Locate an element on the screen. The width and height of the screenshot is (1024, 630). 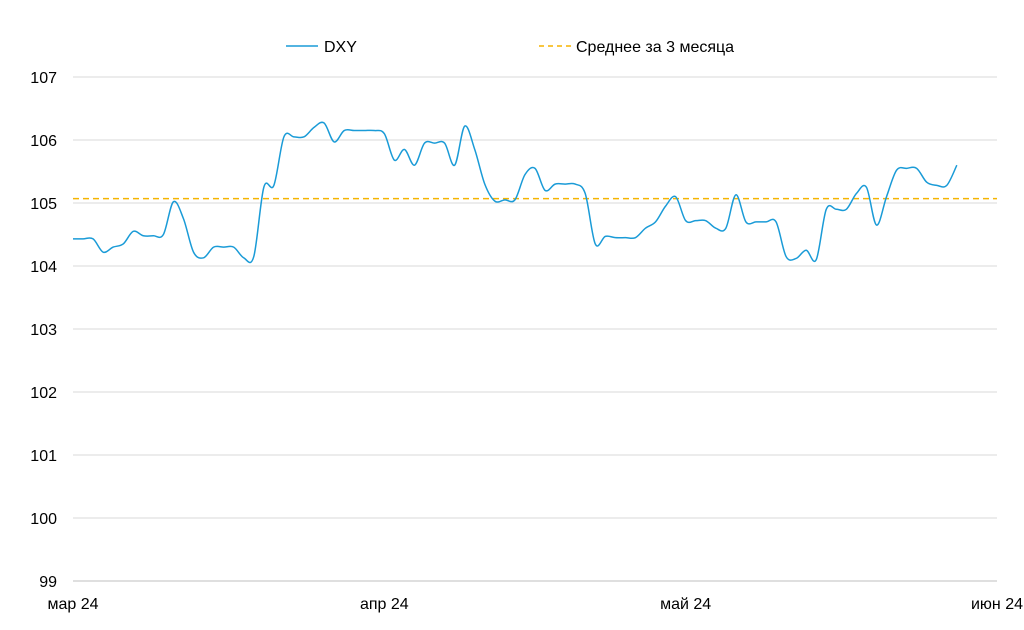
x-tick-label: июн 24 is located at coordinates (997, 604).